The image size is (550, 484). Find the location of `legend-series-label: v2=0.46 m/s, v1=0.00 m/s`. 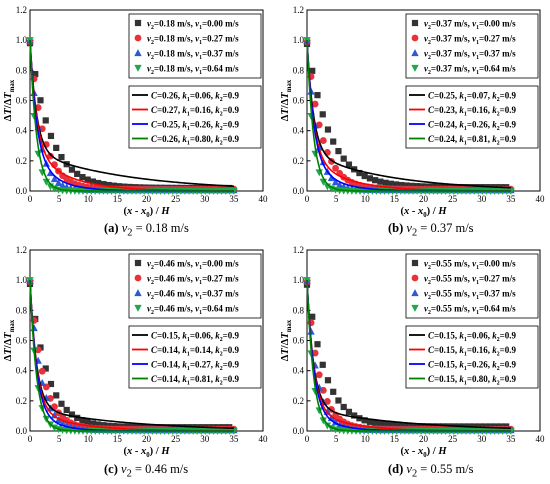

legend-series-label: v2=0.46 m/s, v1=0.00 m/s is located at coordinates (193, 265).